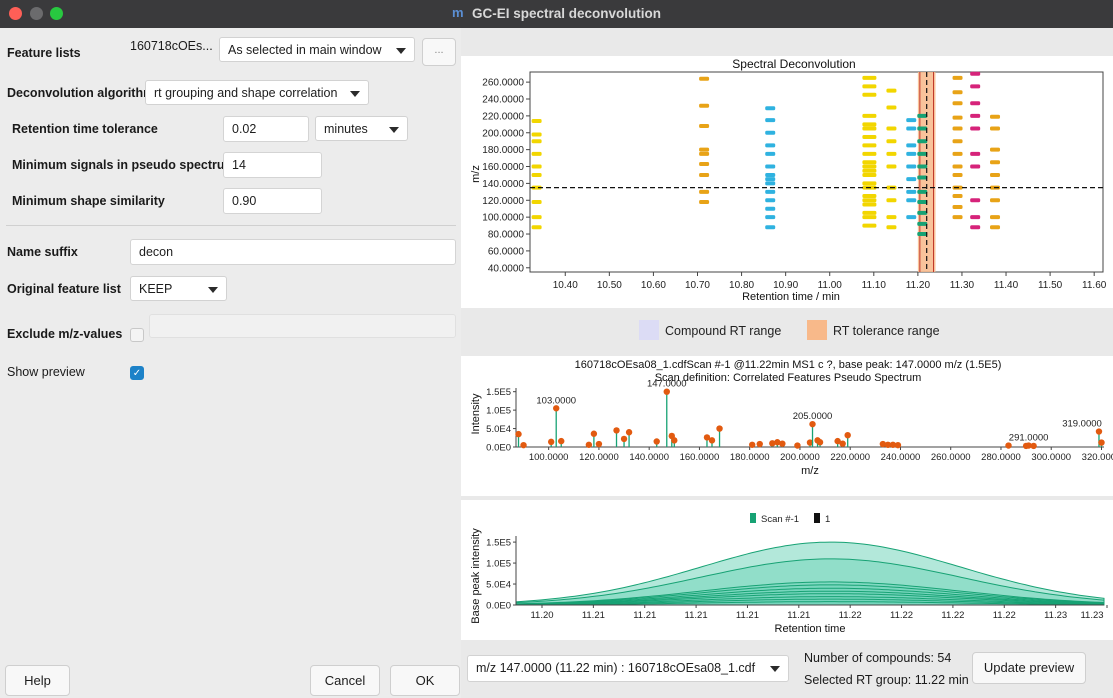  I want to click on rt-tolerance-range-label: RT tolerance range, so click(886, 331).